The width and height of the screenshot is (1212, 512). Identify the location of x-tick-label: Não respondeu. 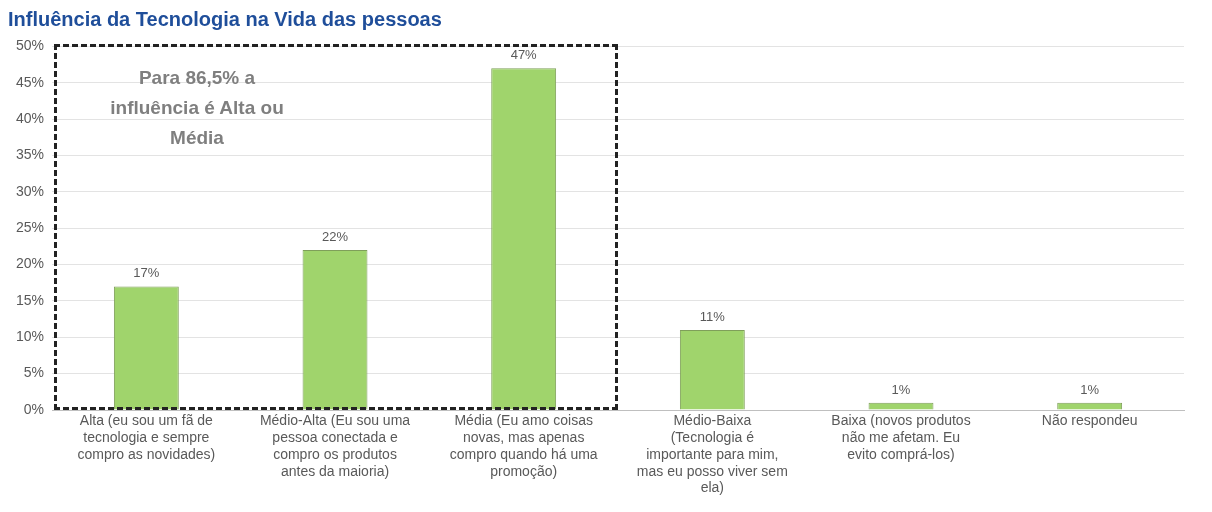
(1089, 420).